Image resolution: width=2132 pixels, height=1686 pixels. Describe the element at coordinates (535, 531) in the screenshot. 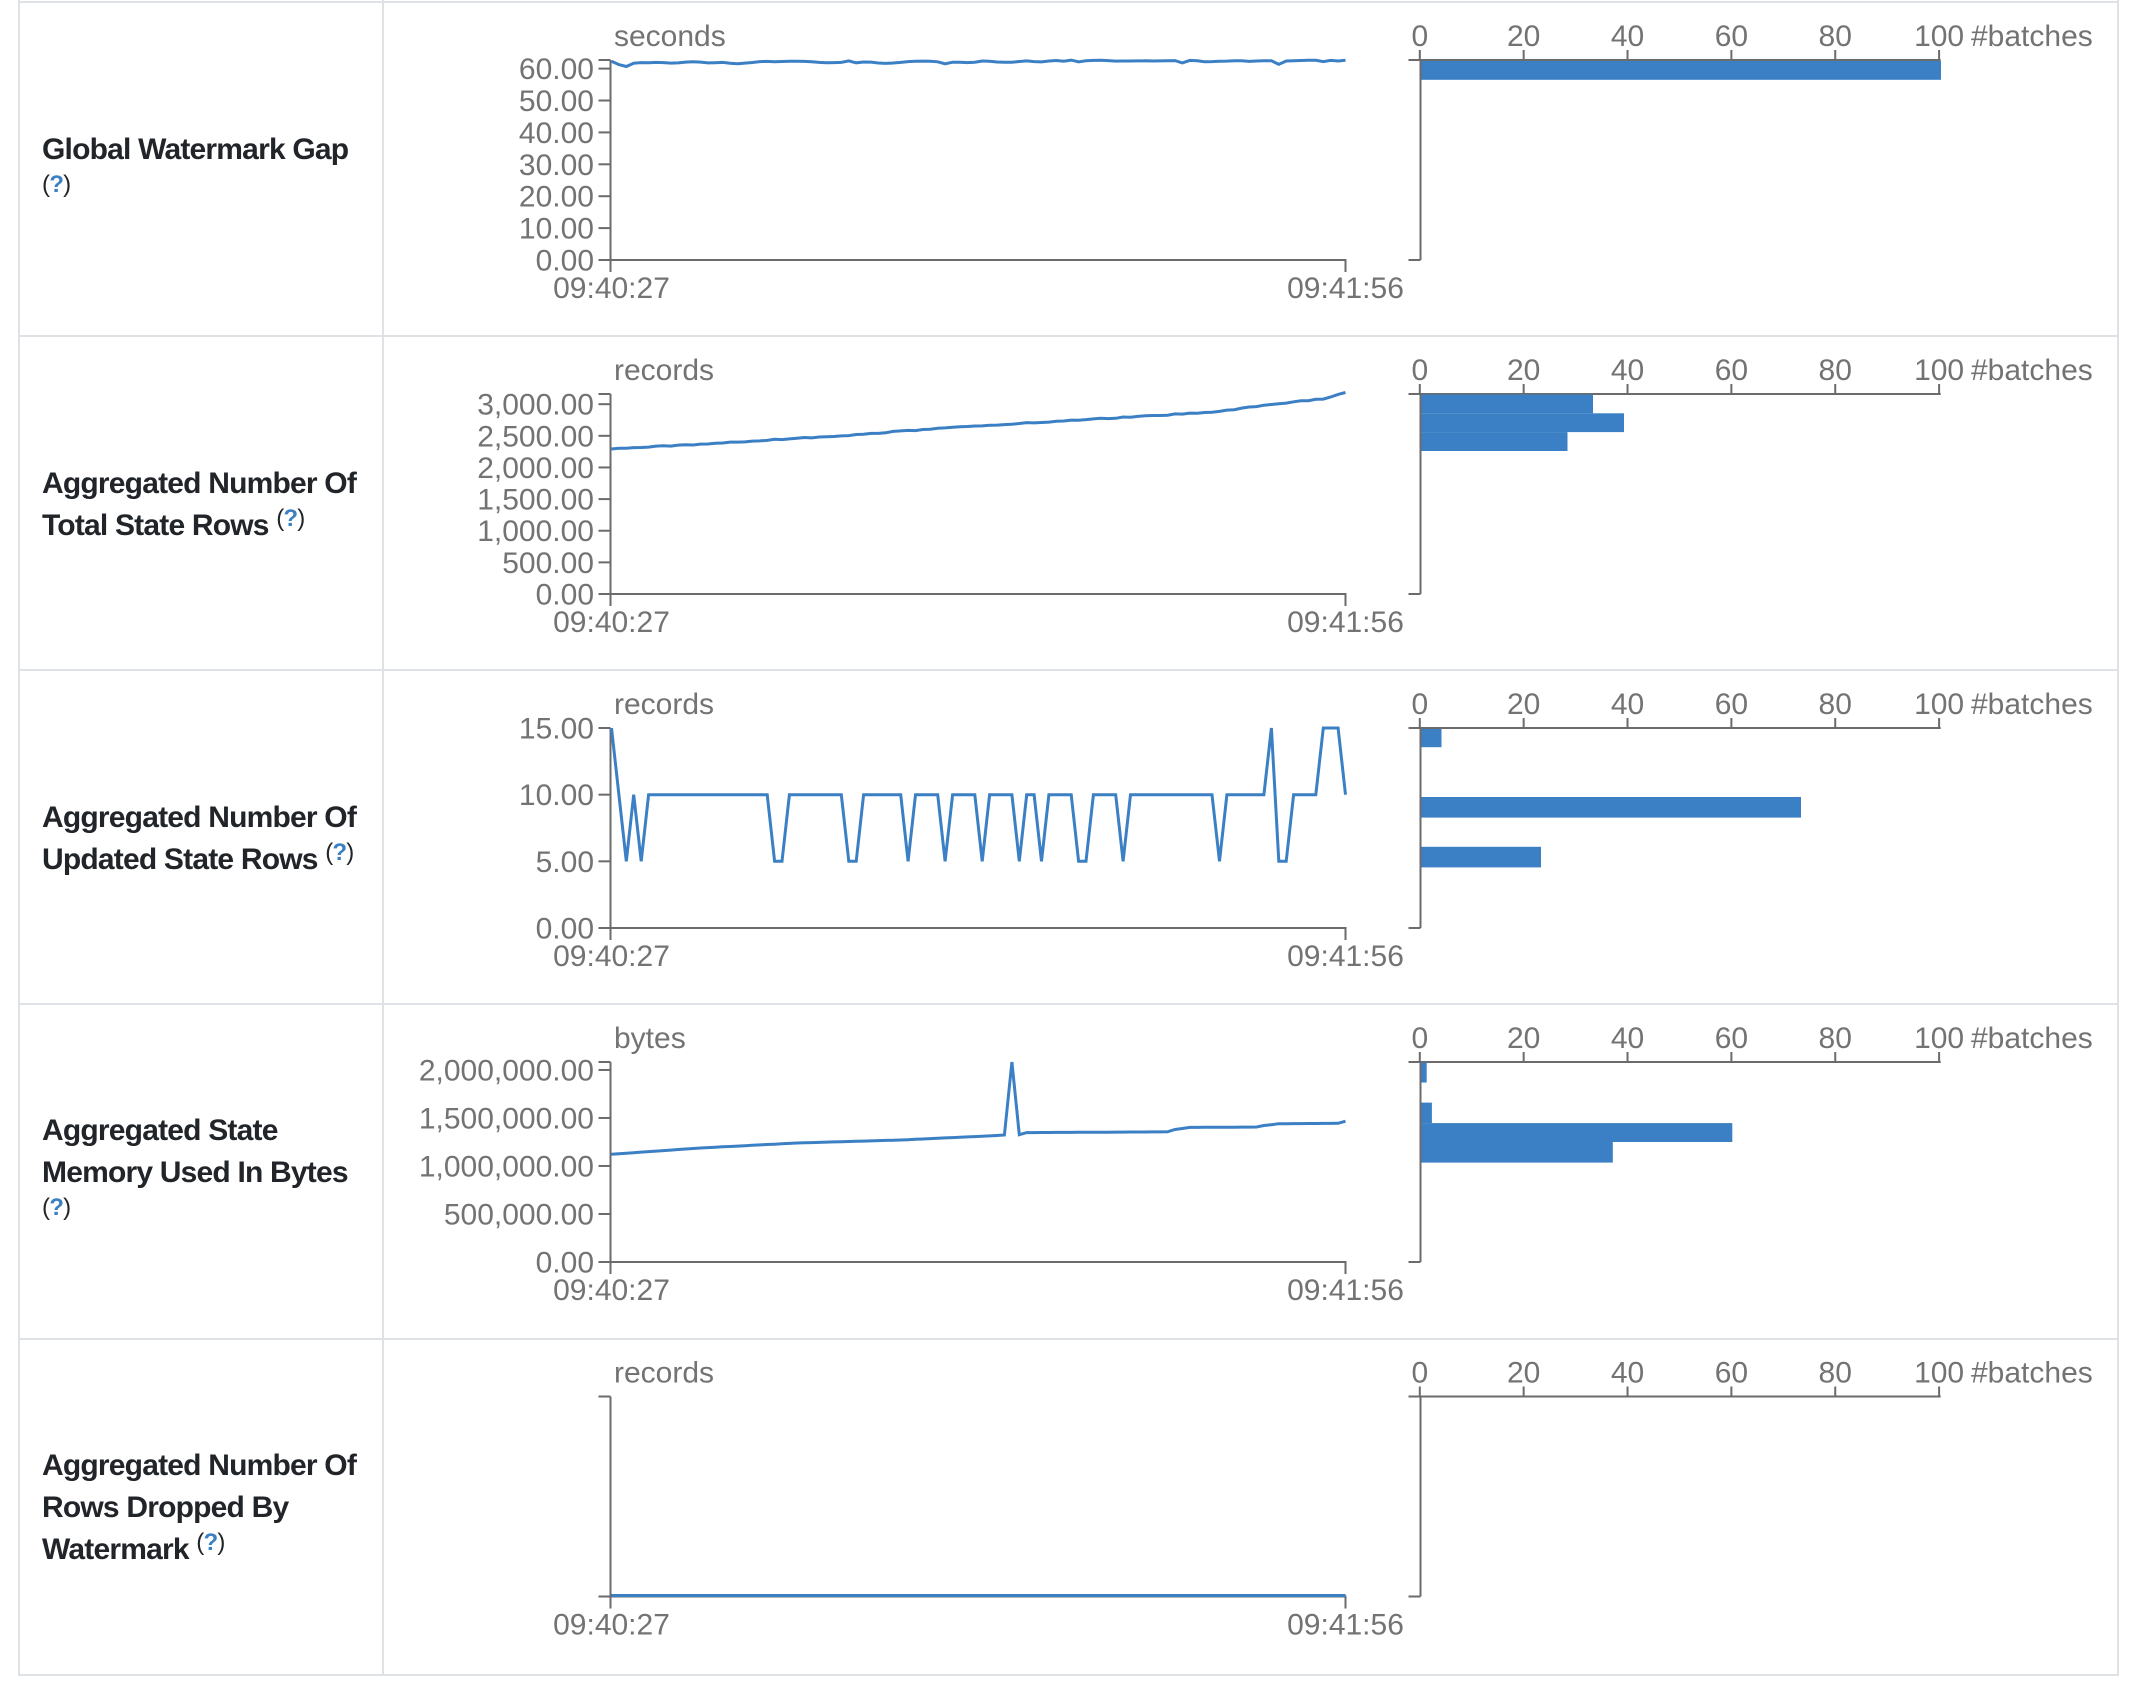

I see `svg-text: 1,000.00` at that location.